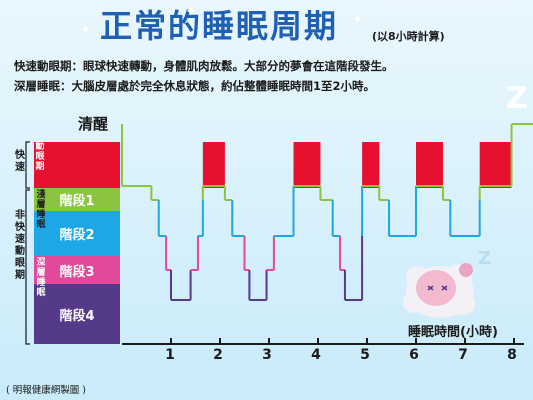 Image resolution: width=533 pixels, height=400 pixels. Describe the element at coordinates (365, 355) in the screenshot. I see `x-tick-label: 5` at that location.